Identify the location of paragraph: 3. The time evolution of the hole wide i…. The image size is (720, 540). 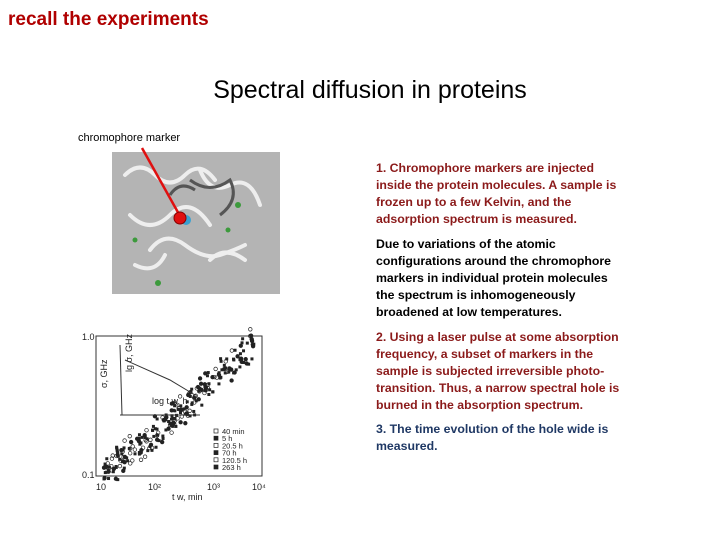
(492, 437).